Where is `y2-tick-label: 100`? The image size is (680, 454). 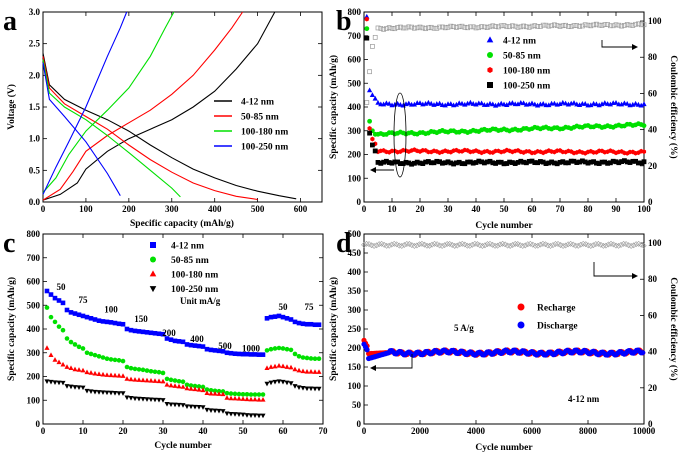
y2-tick-label: 100 is located at coordinates (655, 21).